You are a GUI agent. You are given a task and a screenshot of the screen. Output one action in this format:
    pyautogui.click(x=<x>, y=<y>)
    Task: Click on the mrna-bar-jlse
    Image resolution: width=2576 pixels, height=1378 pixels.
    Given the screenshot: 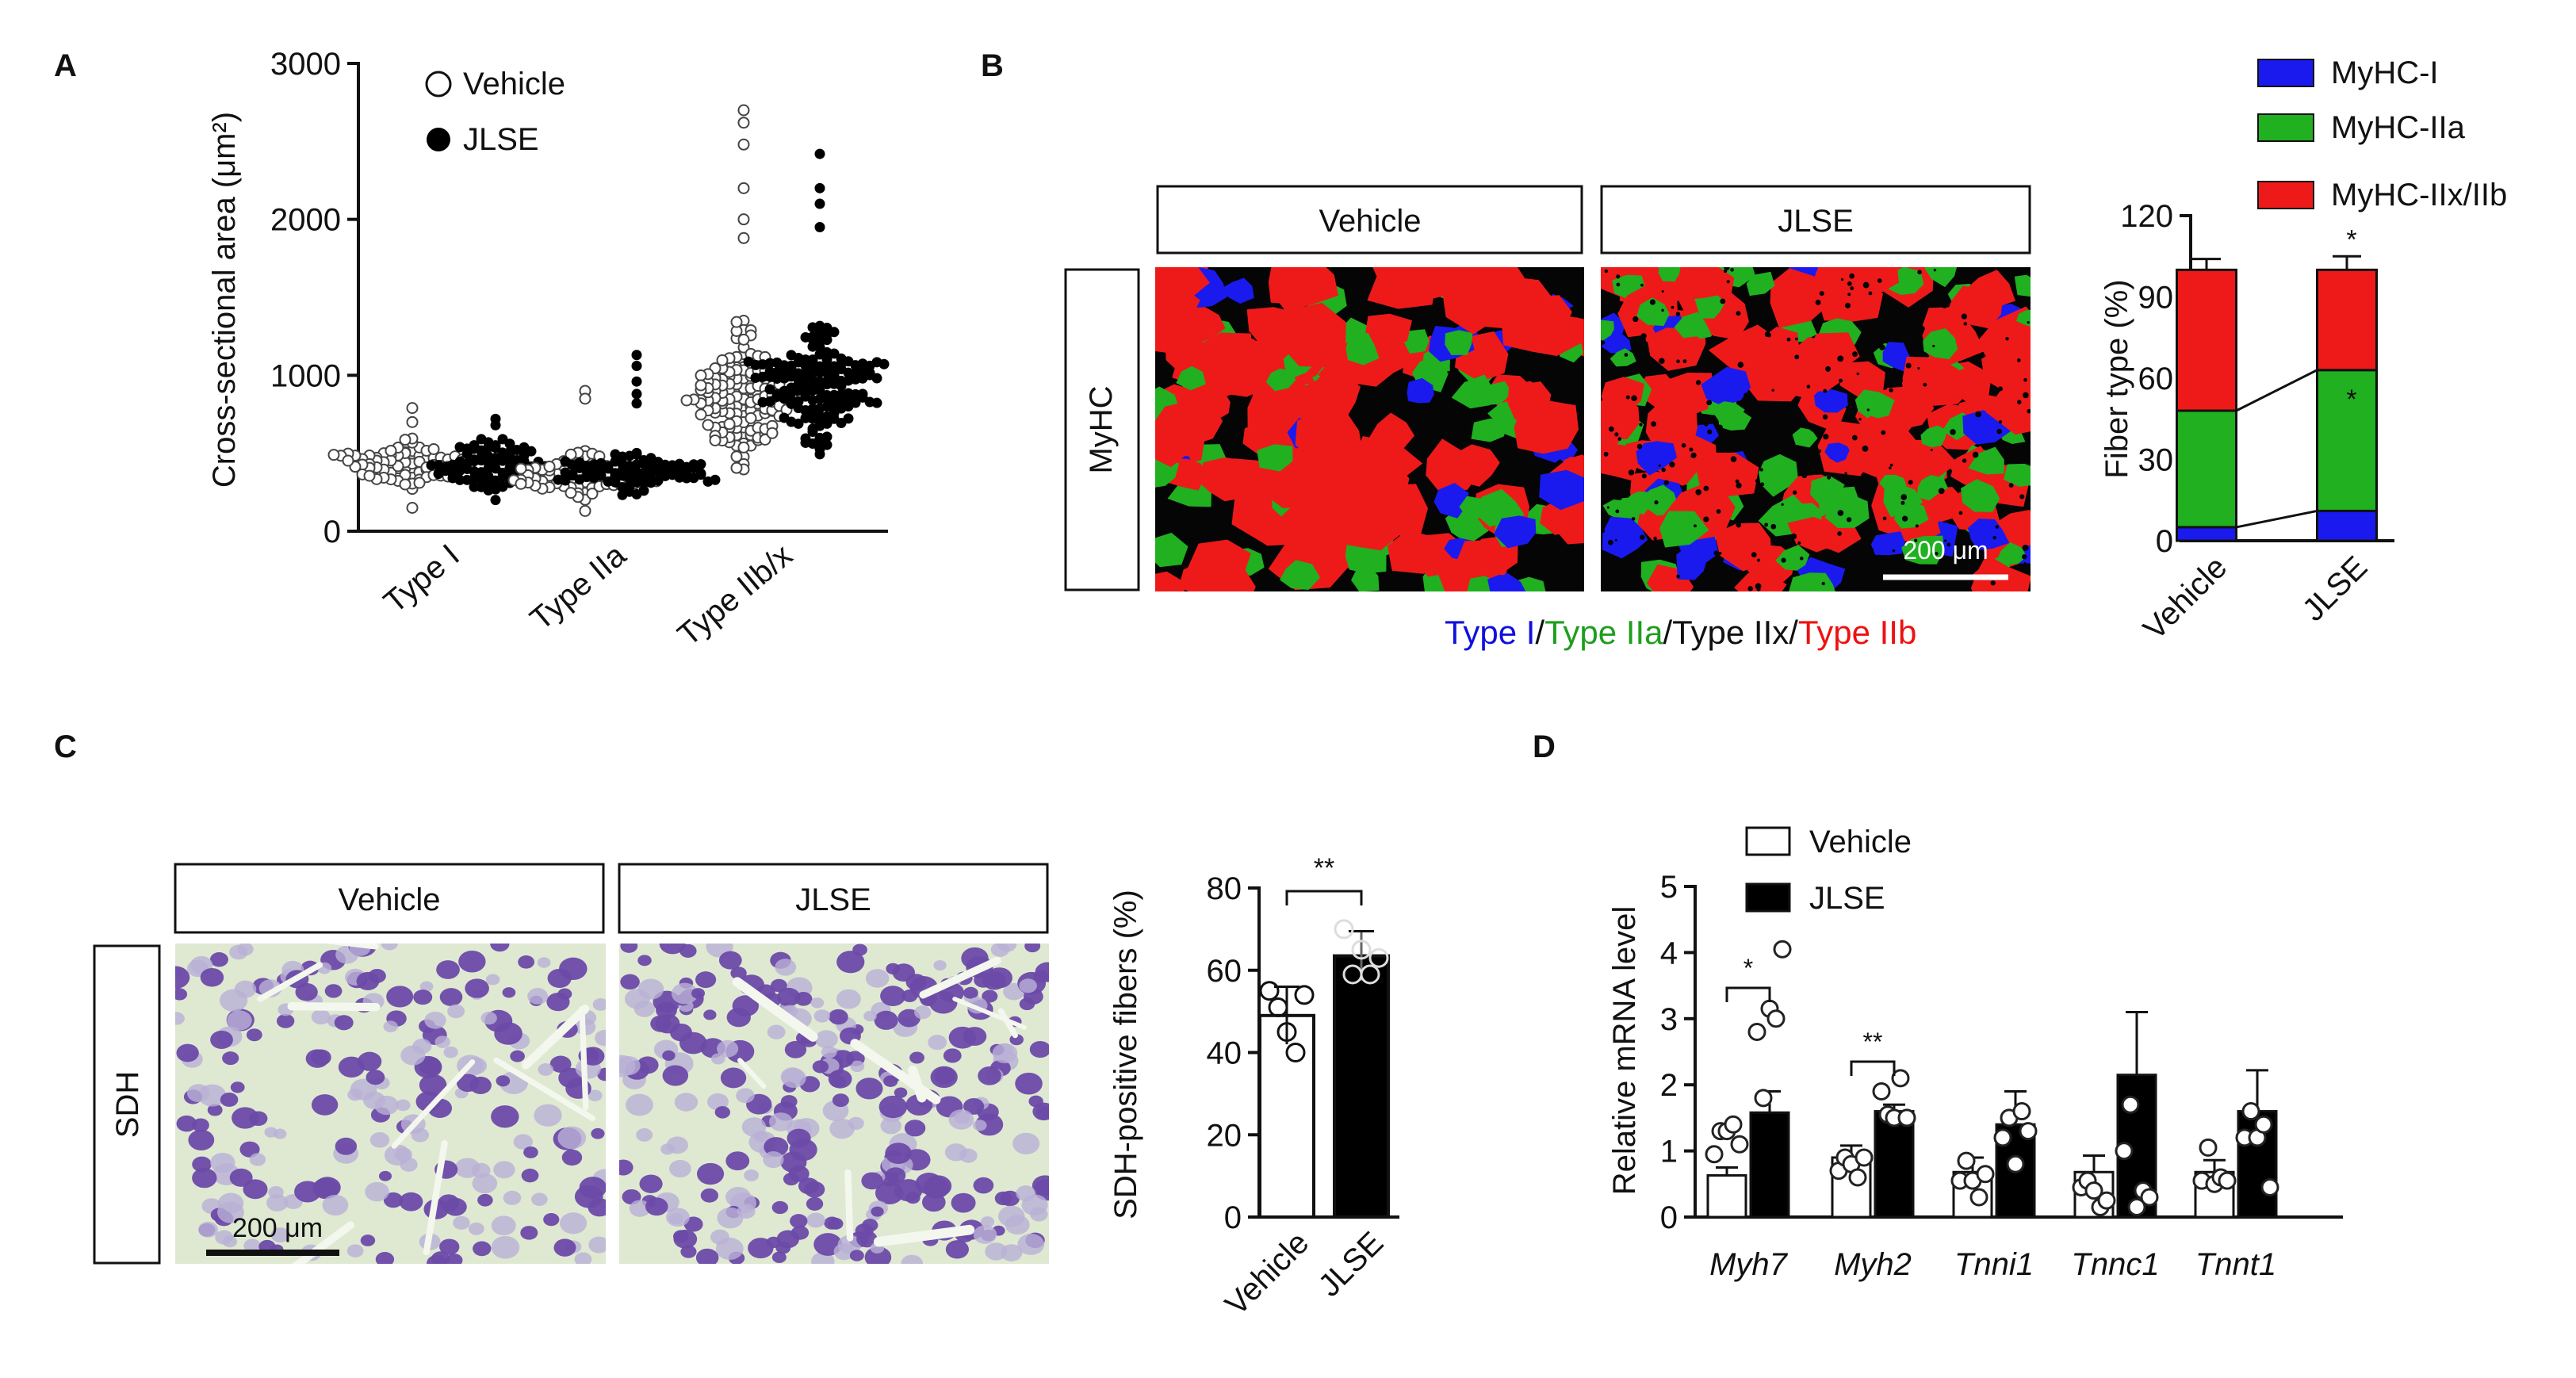 What is the action you would take?
    pyautogui.click(x=1769, y=1165)
    